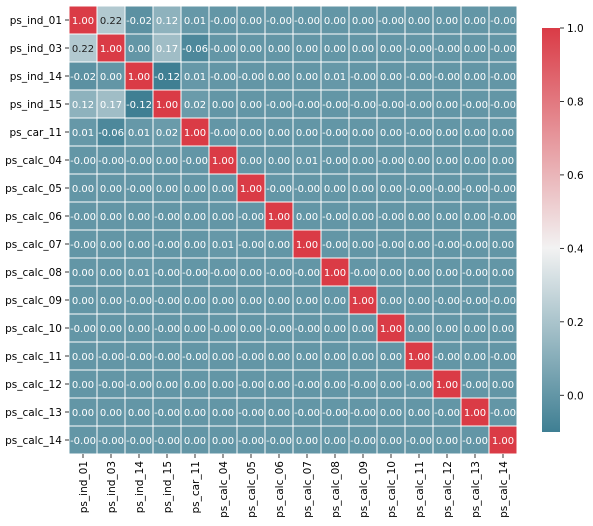 Image resolution: width=593 pixels, height=526 pixels. I want to click on y-tick-label: ps_ind_01, so click(36, 21).